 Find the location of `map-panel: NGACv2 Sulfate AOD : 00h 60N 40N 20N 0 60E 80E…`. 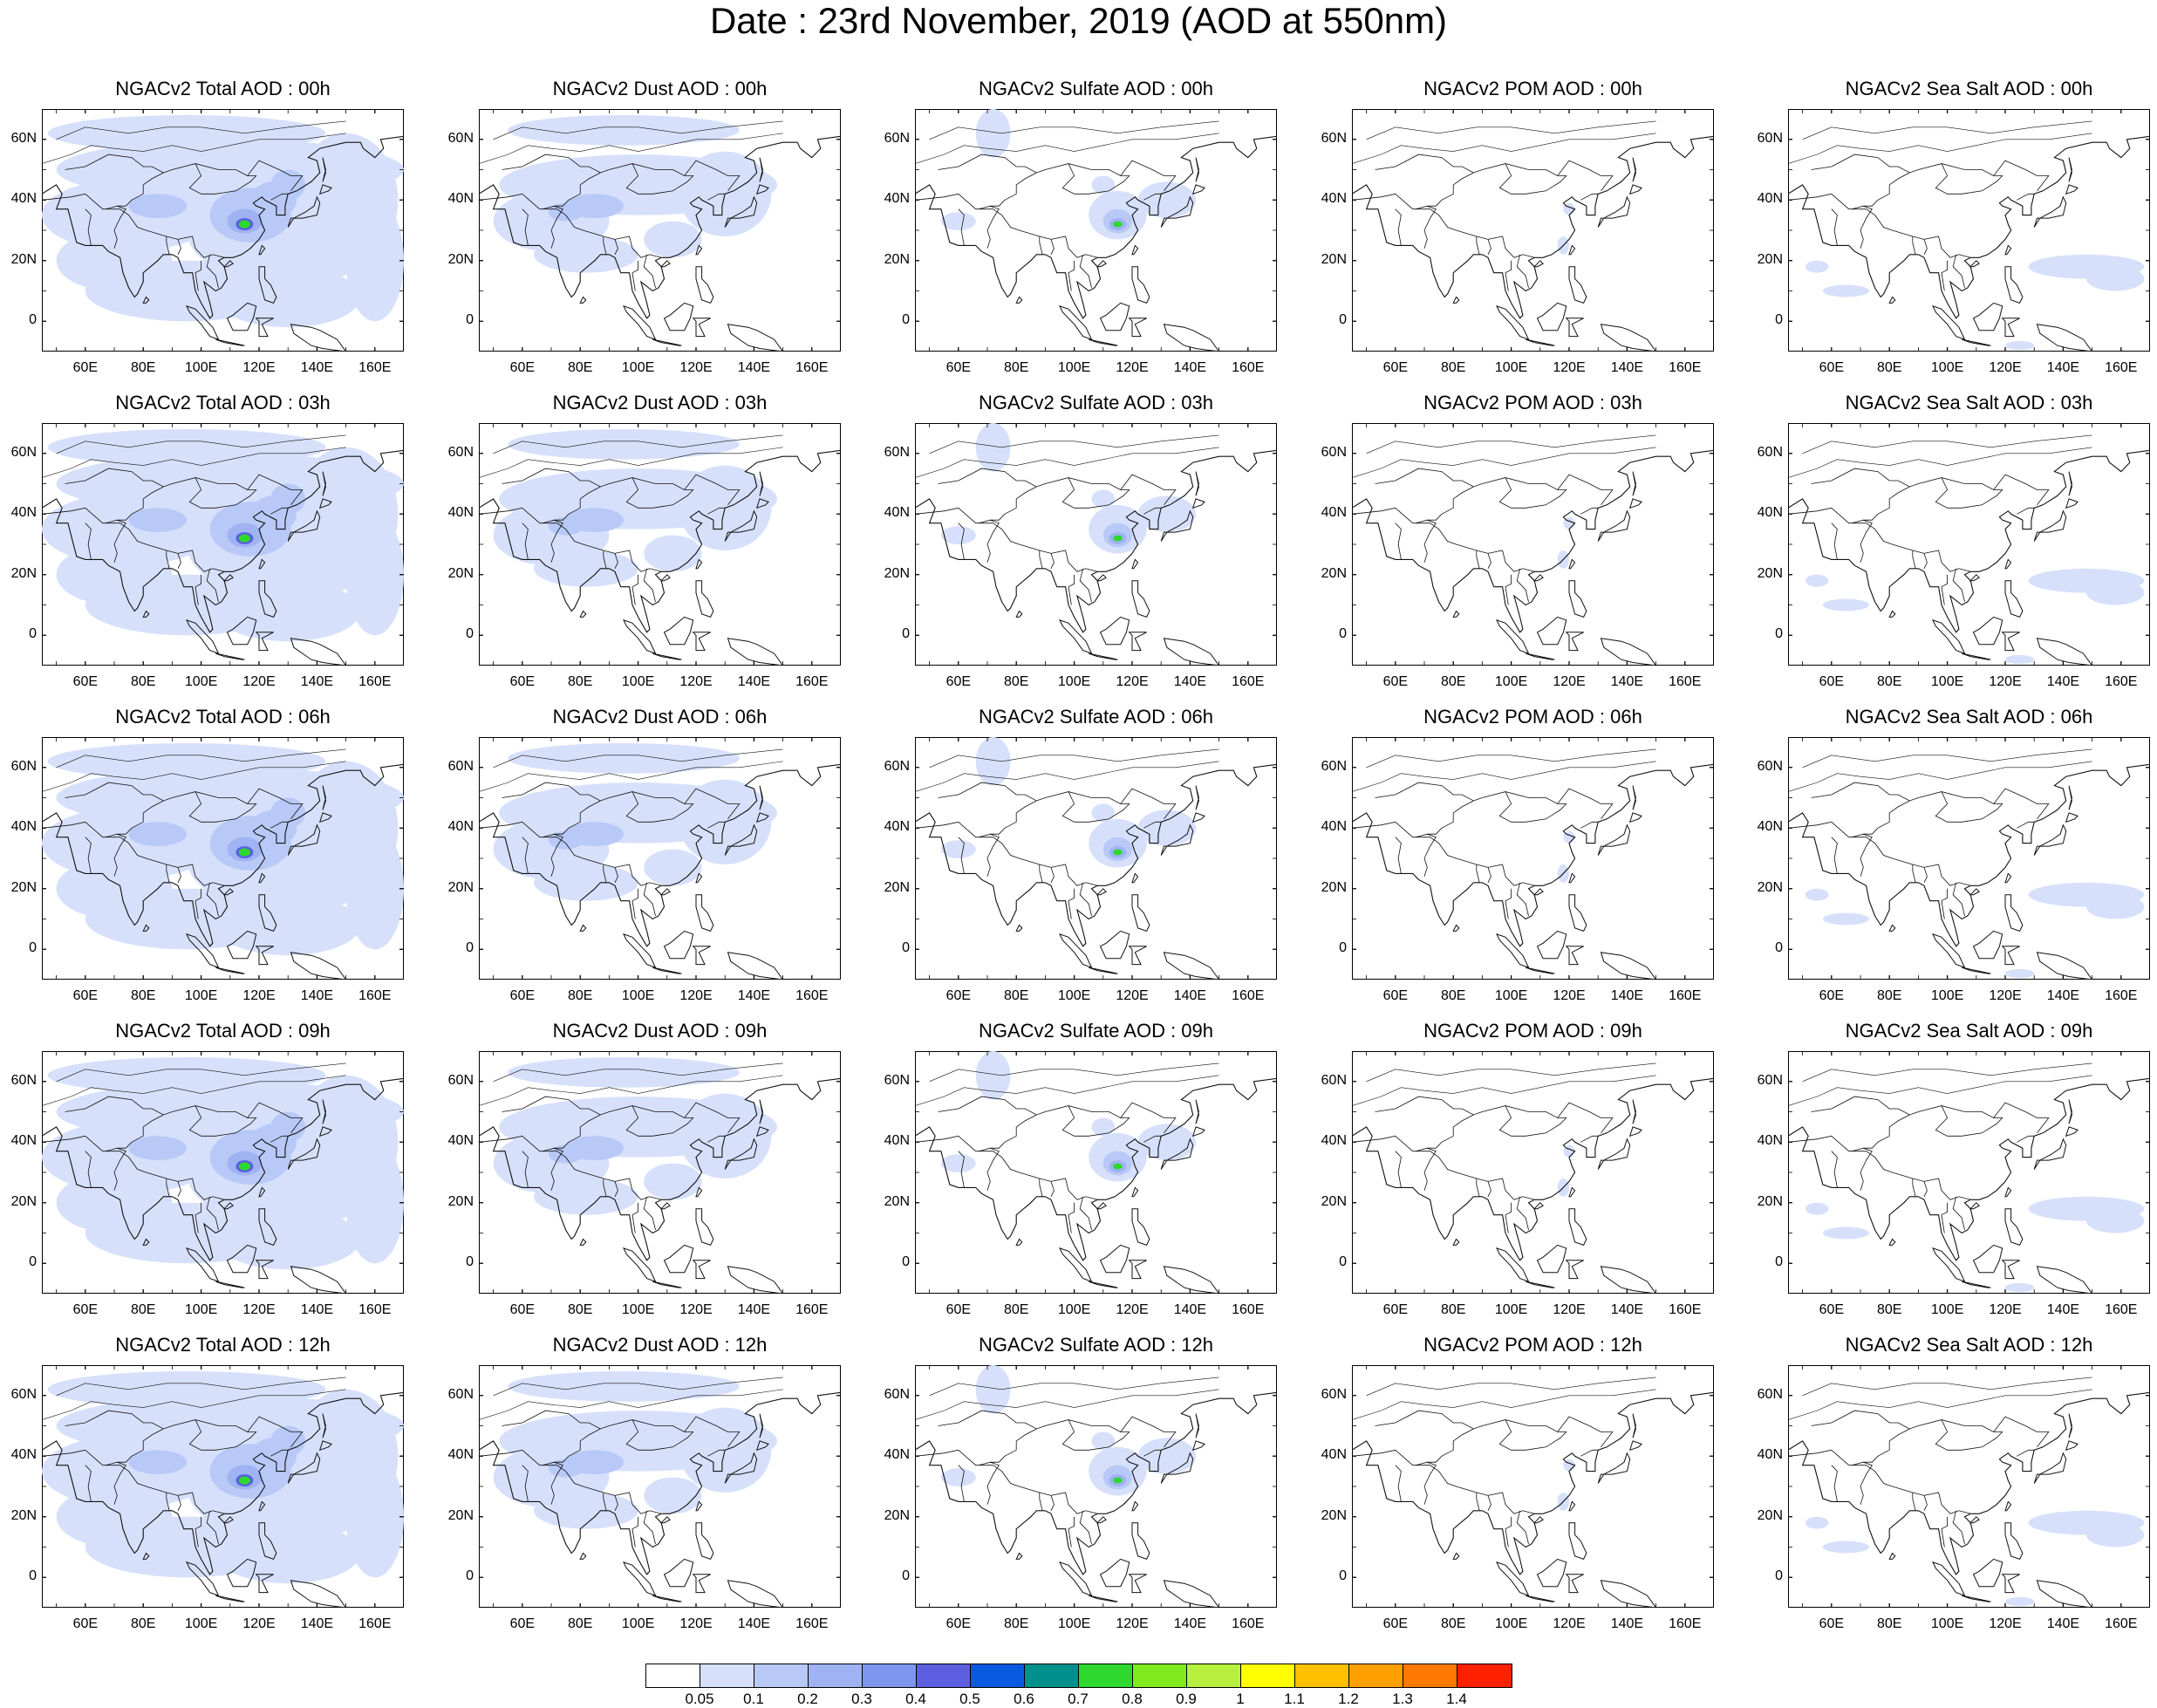

map-panel: NGACv2 Sulfate AOD : 00h 60N 40N 20N 0 60E 80E… is located at coordinates (1080, 226).